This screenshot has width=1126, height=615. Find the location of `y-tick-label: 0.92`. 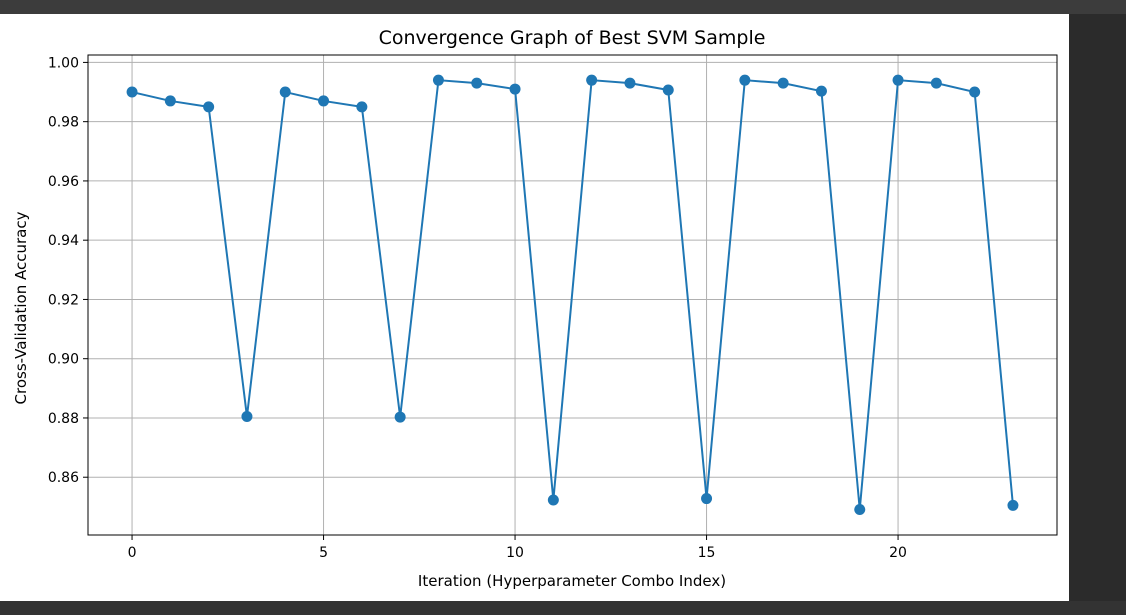

y-tick-label: 0.92 is located at coordinates (63, 300).